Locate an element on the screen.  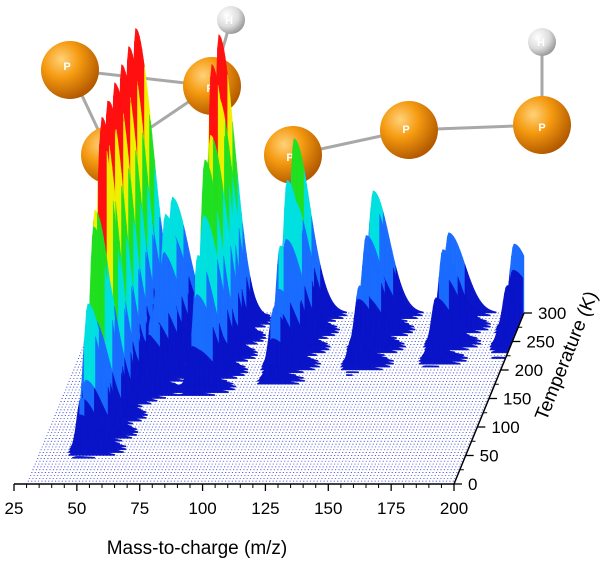
molecule-chain: P P P H is located at coordinates (417, 106).